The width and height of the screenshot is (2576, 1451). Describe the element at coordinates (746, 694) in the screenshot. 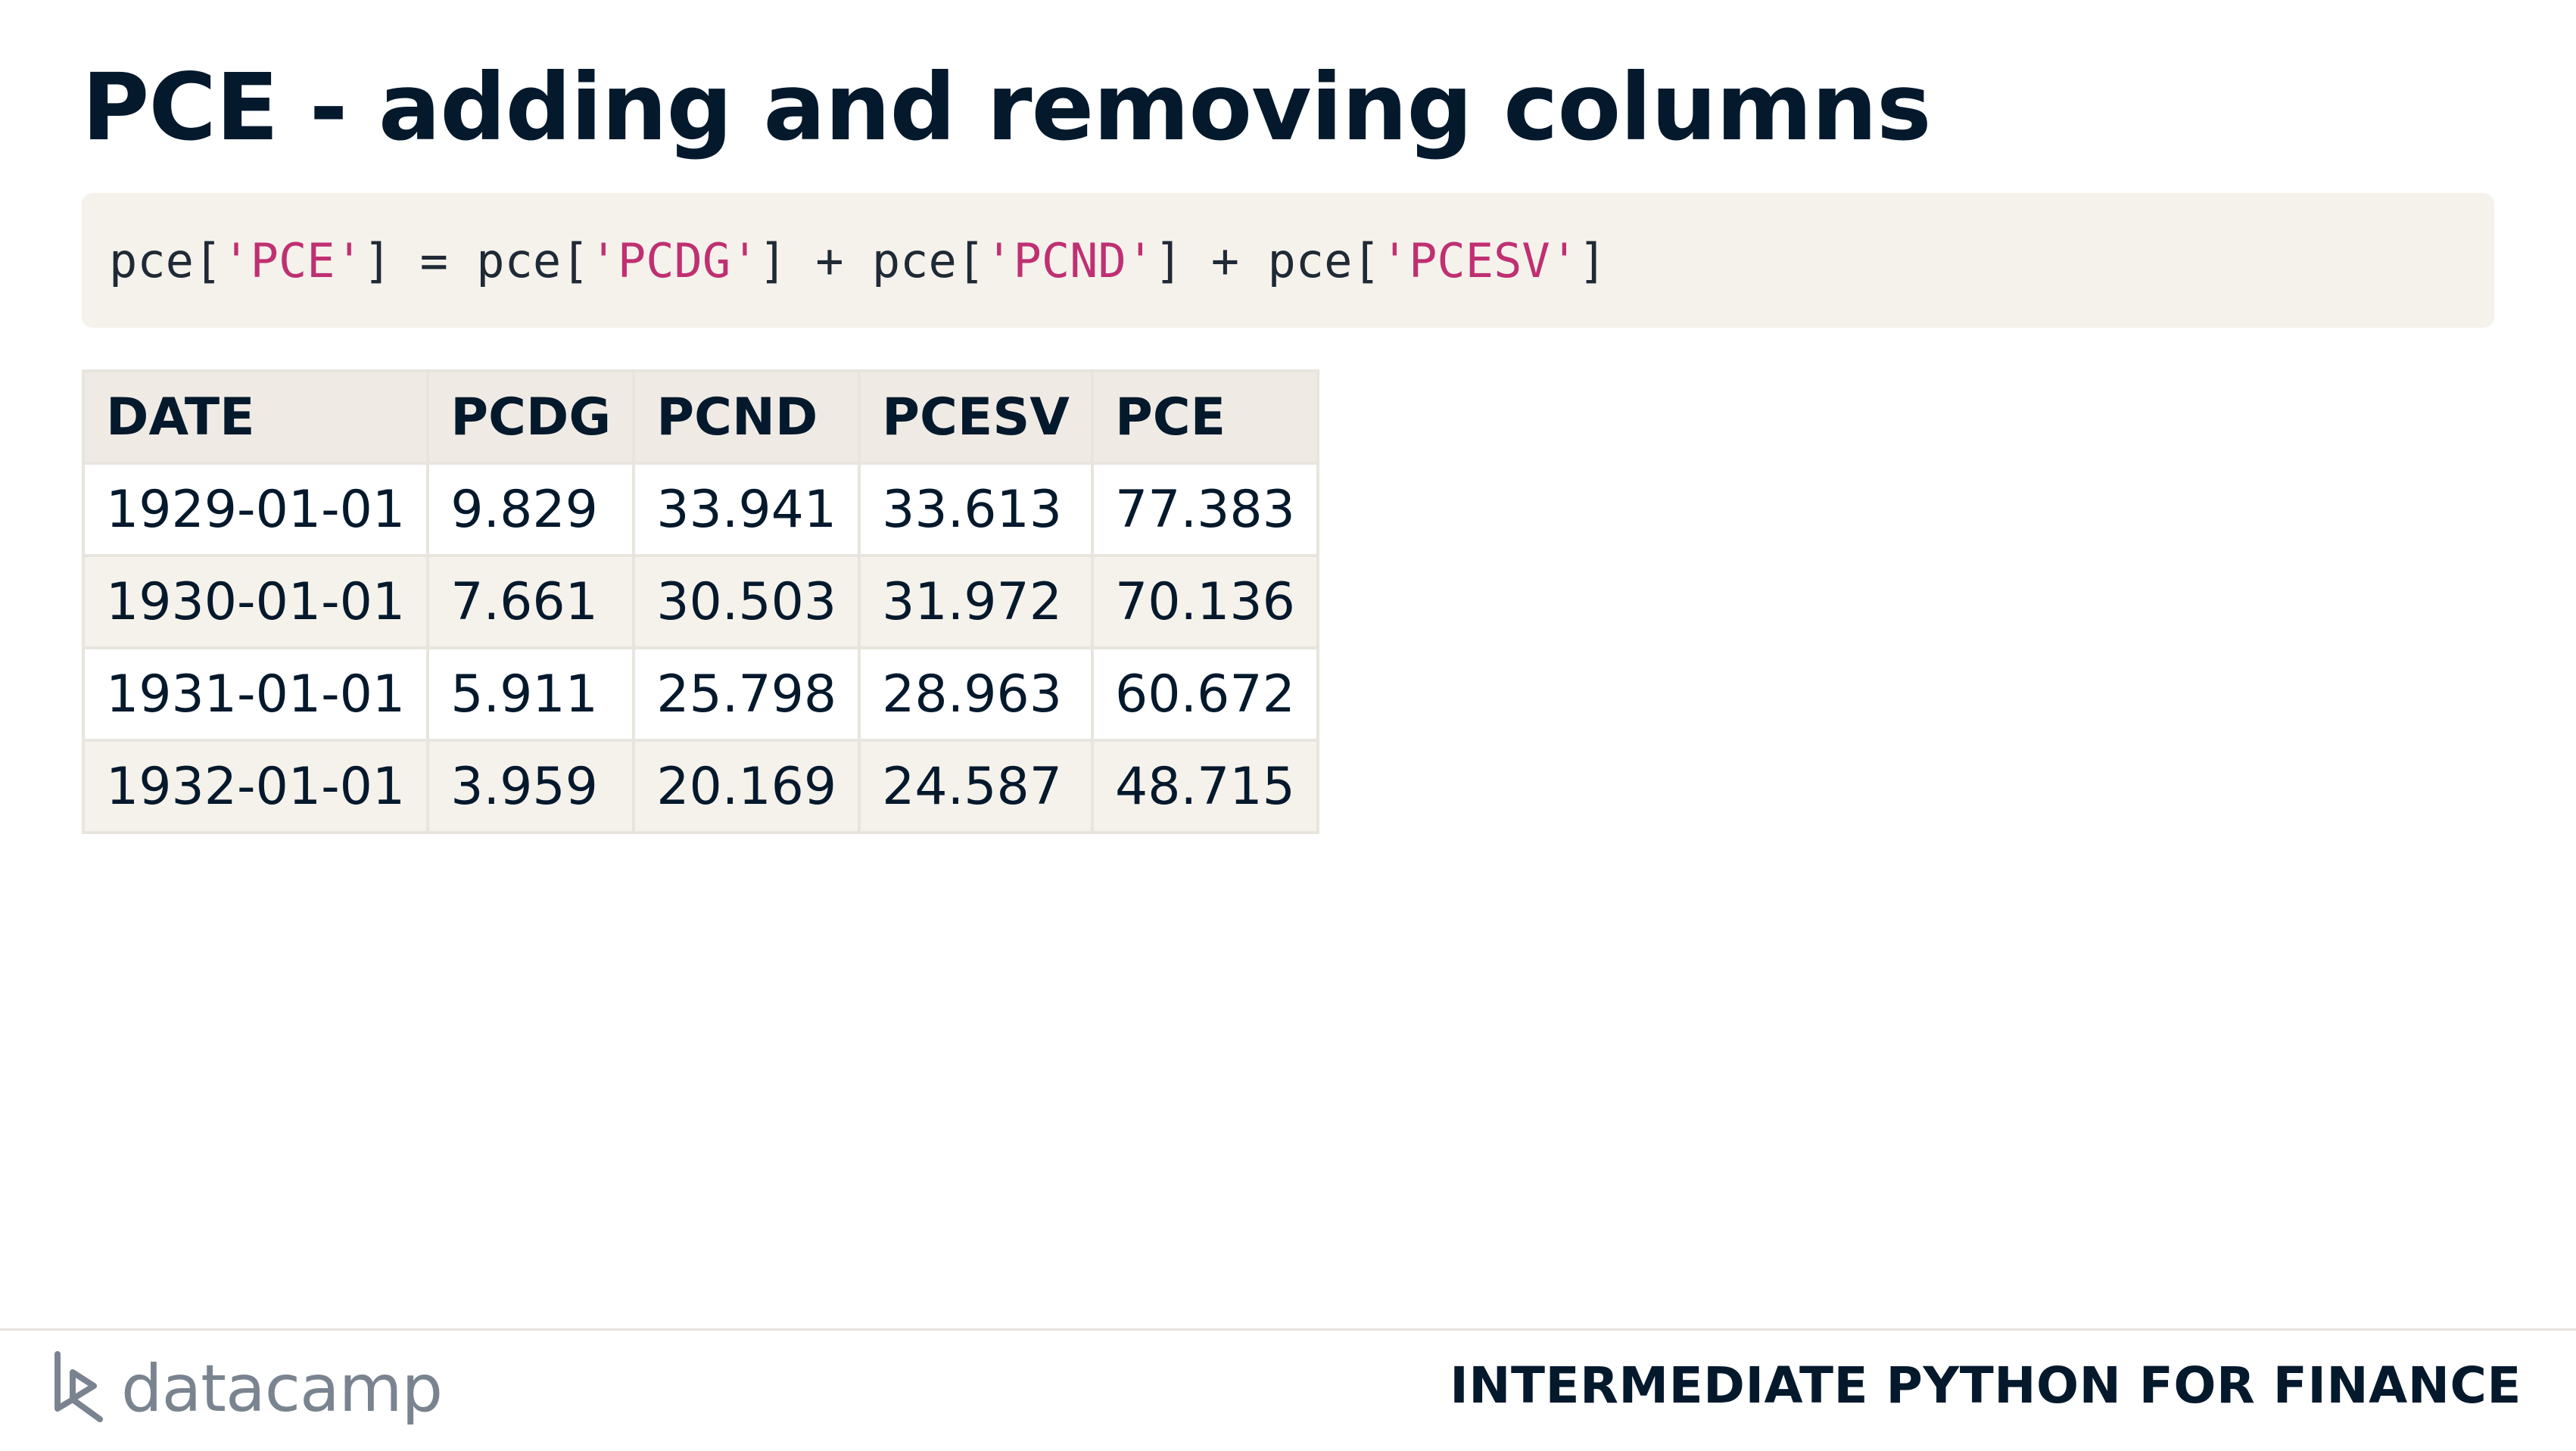

I see `table-cell: 25.798` at that location.